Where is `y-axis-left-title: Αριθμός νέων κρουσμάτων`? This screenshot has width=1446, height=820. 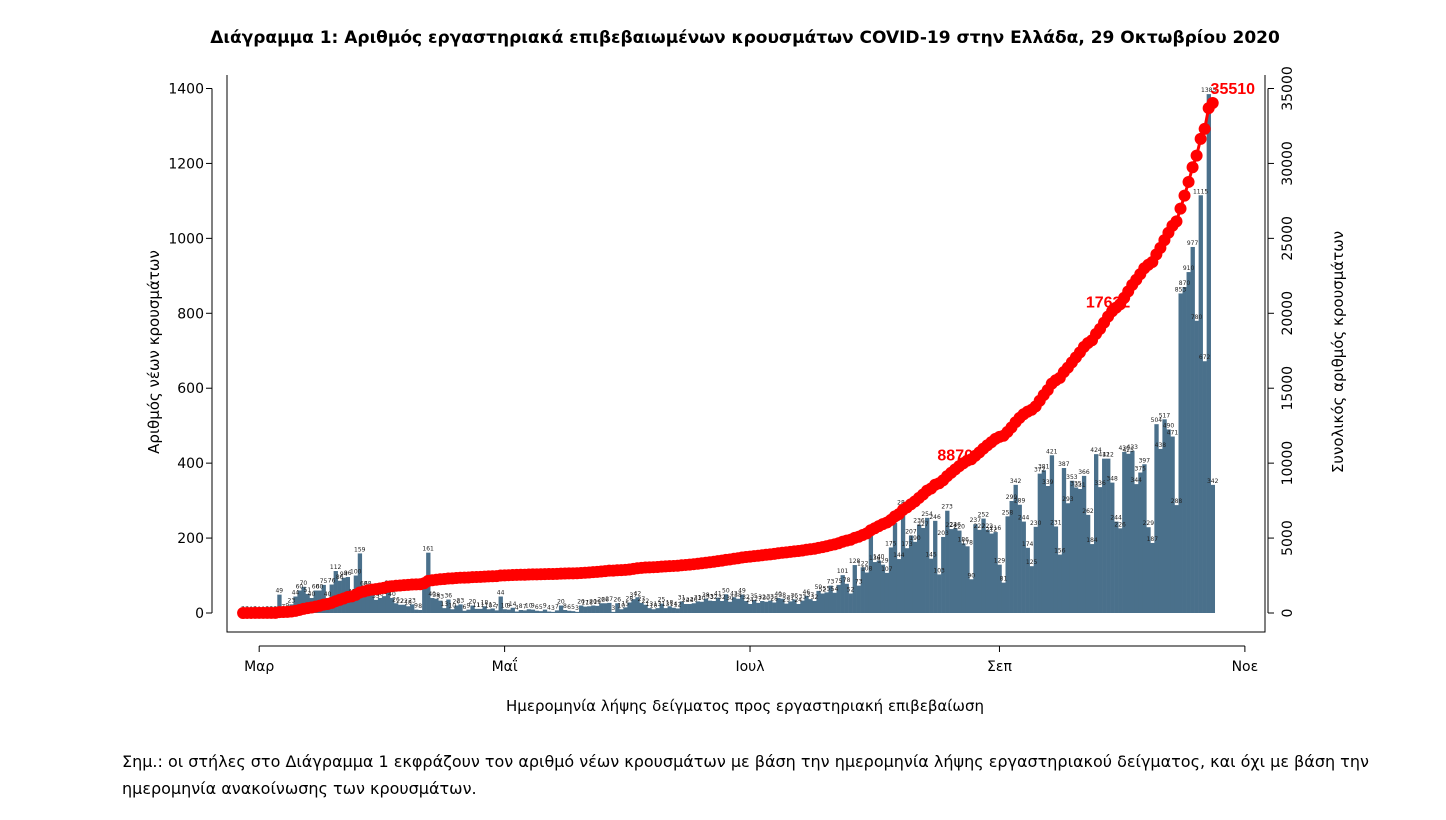 y-axis-left-title: Αριθμός νέων κρουσμάτων is located at coordinates (154, 352).